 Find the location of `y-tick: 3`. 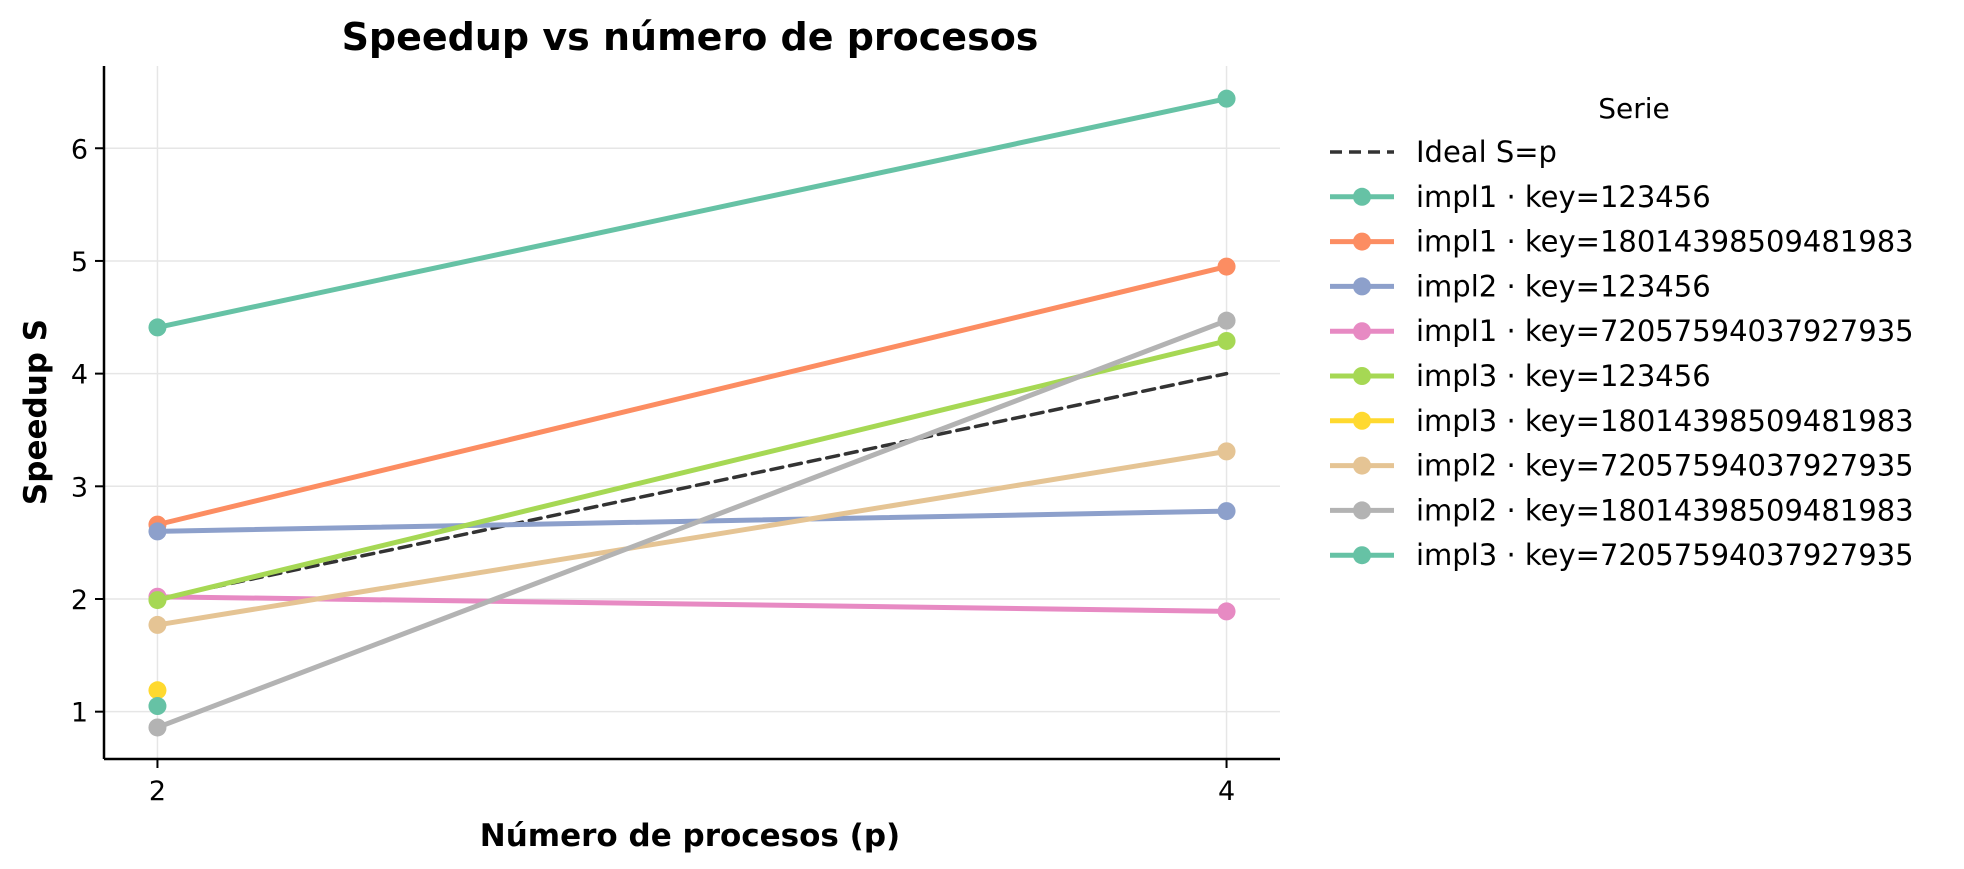

y-tick: 3 is located at coordinates (87, 487).